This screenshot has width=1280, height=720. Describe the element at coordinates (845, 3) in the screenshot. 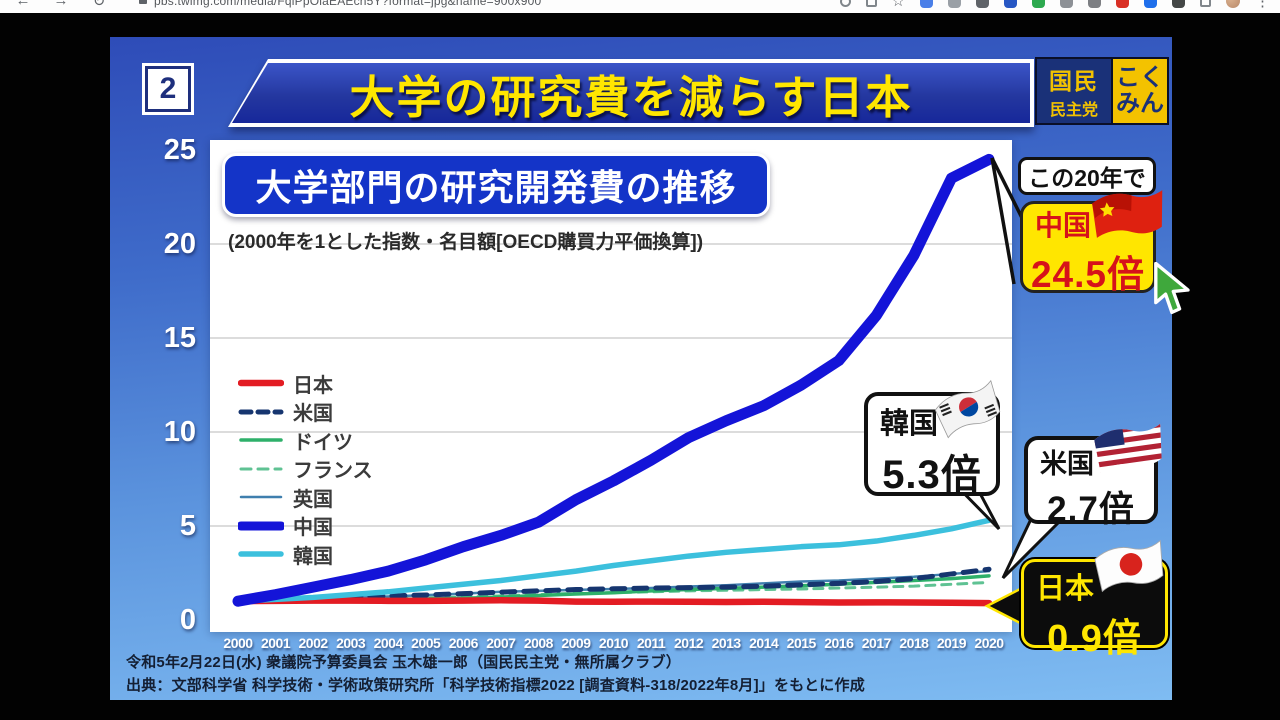

I see `search-icon` at that location.